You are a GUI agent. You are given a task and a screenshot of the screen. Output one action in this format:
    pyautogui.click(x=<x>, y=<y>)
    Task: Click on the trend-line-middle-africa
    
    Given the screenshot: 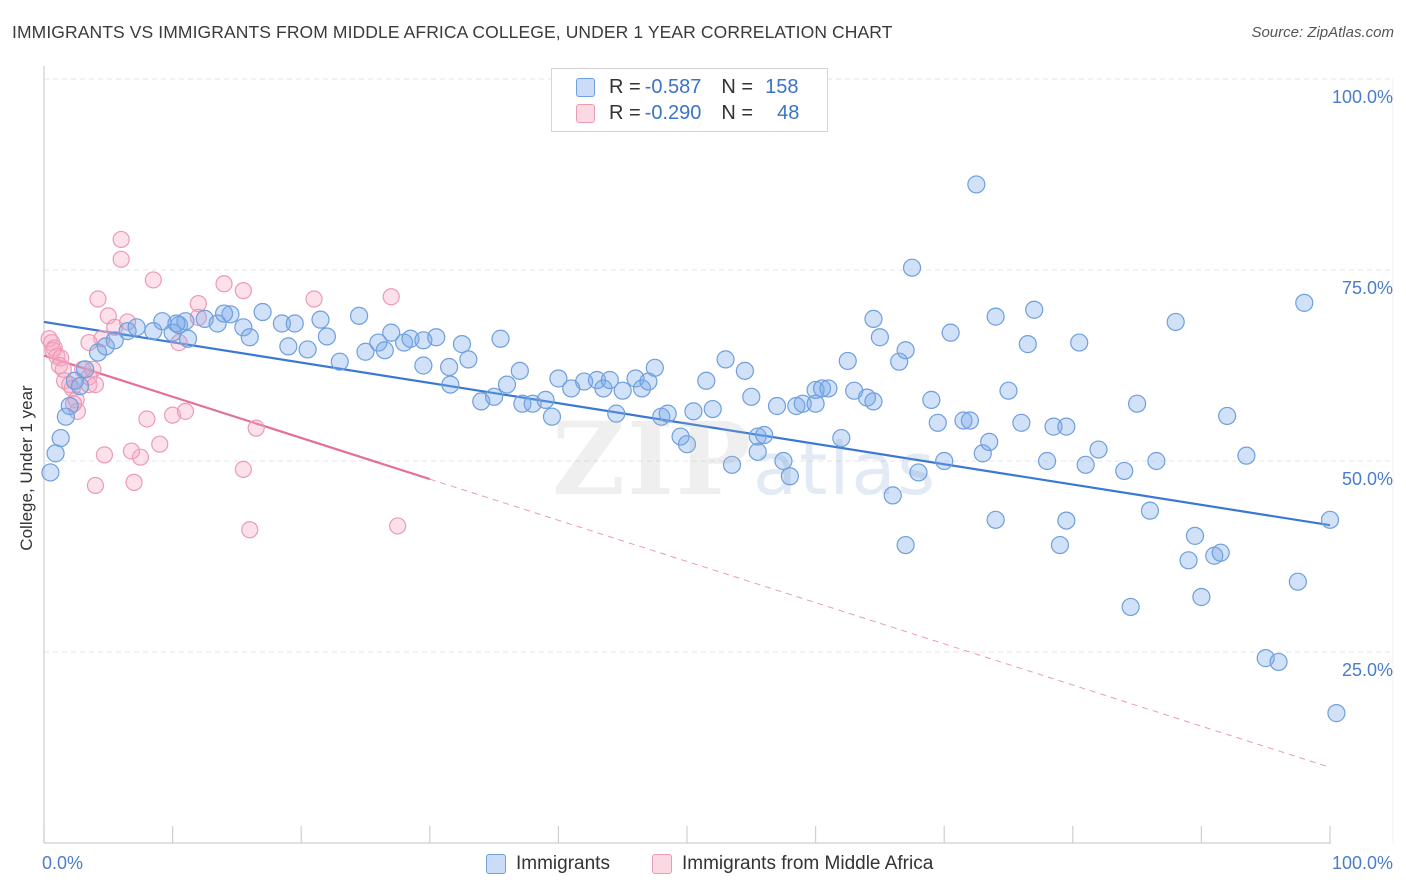 What is the action you would take?
    pyautogui.click(x=237, y=417)
    